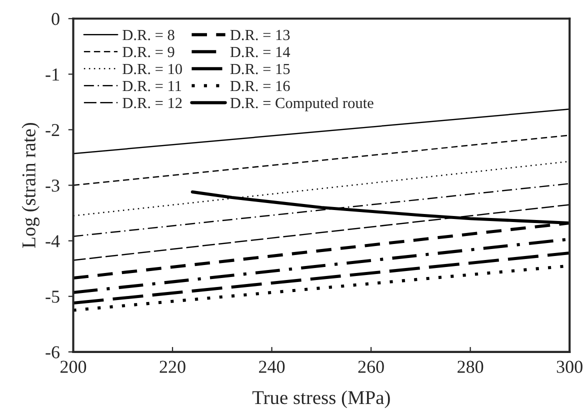  What do you see at coordinates (569, 366) in the screenshot?
I see `x-tick-label: 300` at bounding box center [569, 366].